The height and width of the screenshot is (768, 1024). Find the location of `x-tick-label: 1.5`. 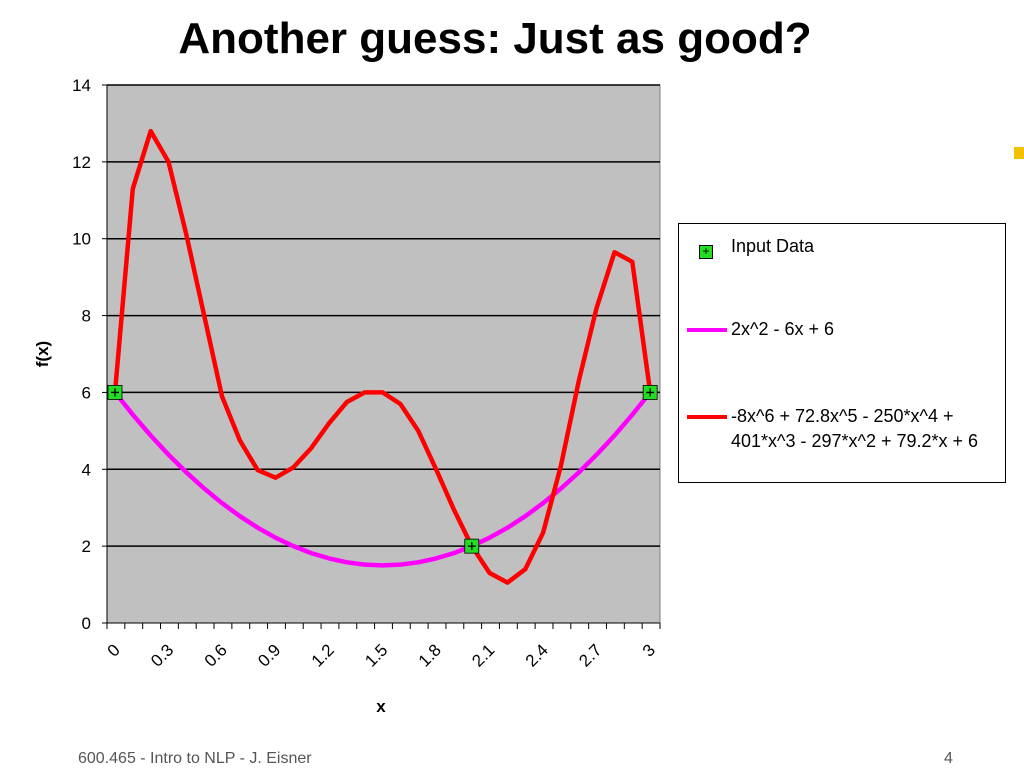

x-tick-label: 1.5 is located at coordinates (376, 655).